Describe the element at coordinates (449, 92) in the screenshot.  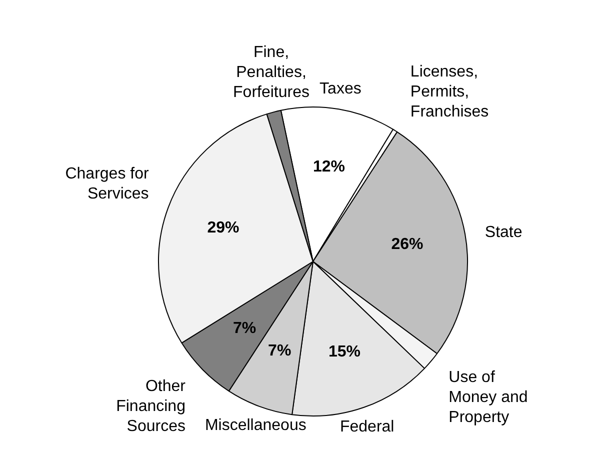
I see `slice-label: Licenses, Permits, Franchises` at that location.